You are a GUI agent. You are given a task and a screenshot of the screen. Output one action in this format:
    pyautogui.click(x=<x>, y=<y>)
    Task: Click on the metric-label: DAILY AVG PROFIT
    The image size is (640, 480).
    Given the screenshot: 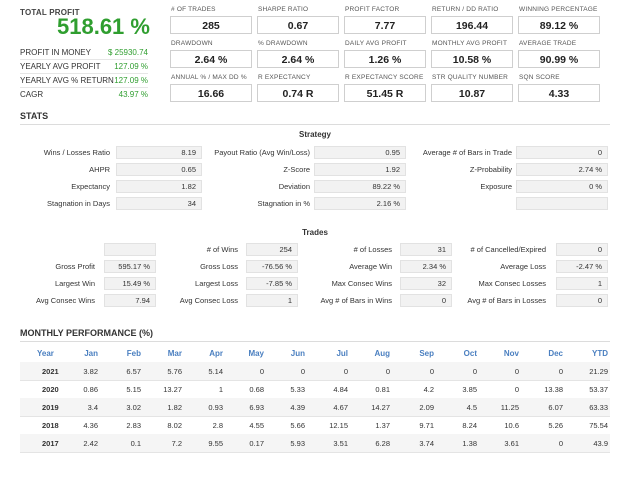 What is the action you would take?
    pyautogui.click(x=376, y=43)
    